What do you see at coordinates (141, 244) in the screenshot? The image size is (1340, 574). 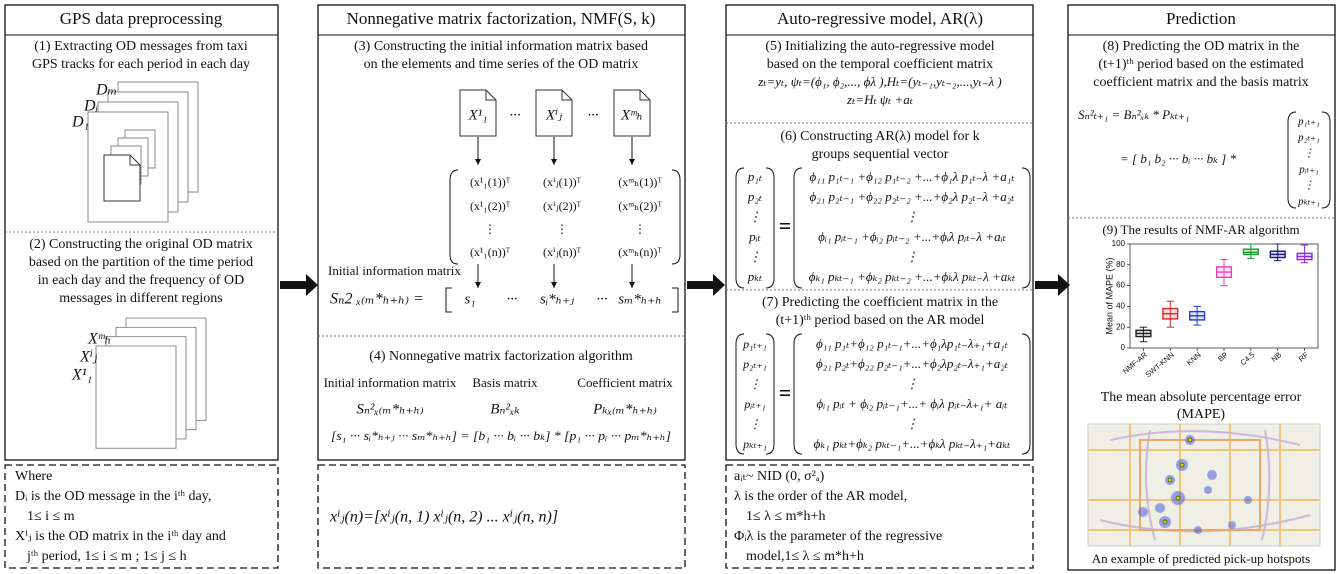 I see `step-text: (2) Constructing the original OD matrix` at bounding box center [141, 244].